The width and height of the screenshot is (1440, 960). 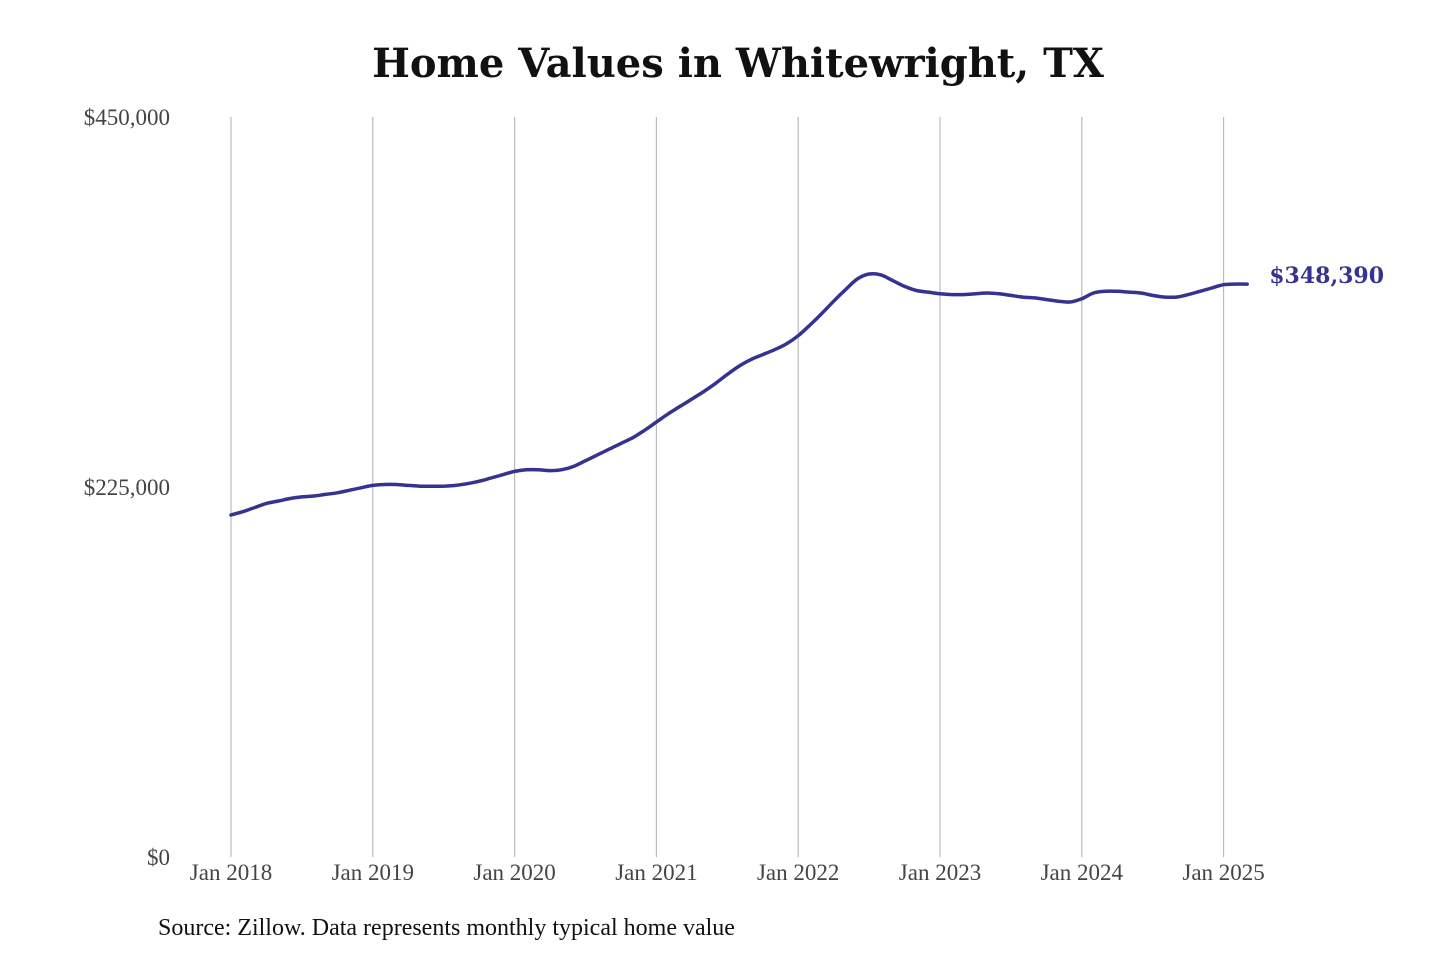 What do you see at coordinates (231, 872) in the screenshot?
I see `x-tick-label: Jan 2018` at bounding box center [231, 872].